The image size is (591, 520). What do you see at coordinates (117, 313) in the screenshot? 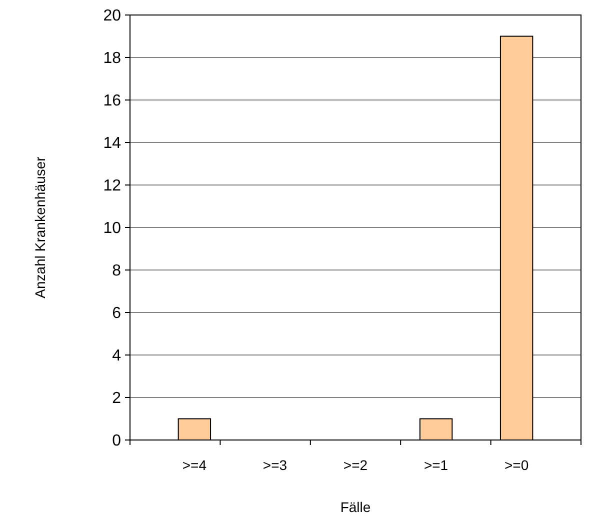
I see `y-tick-label: 6` at bounding box center [117, 313].